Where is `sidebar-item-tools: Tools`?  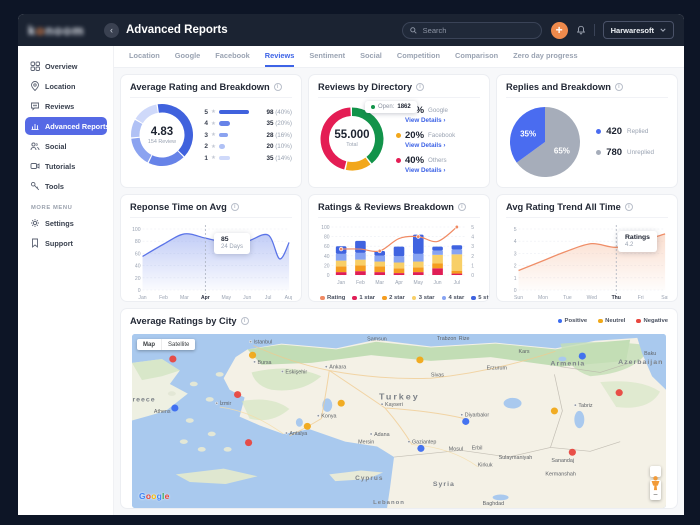 sidebar-item-tools: Tools is located at coordinates (66, 186).